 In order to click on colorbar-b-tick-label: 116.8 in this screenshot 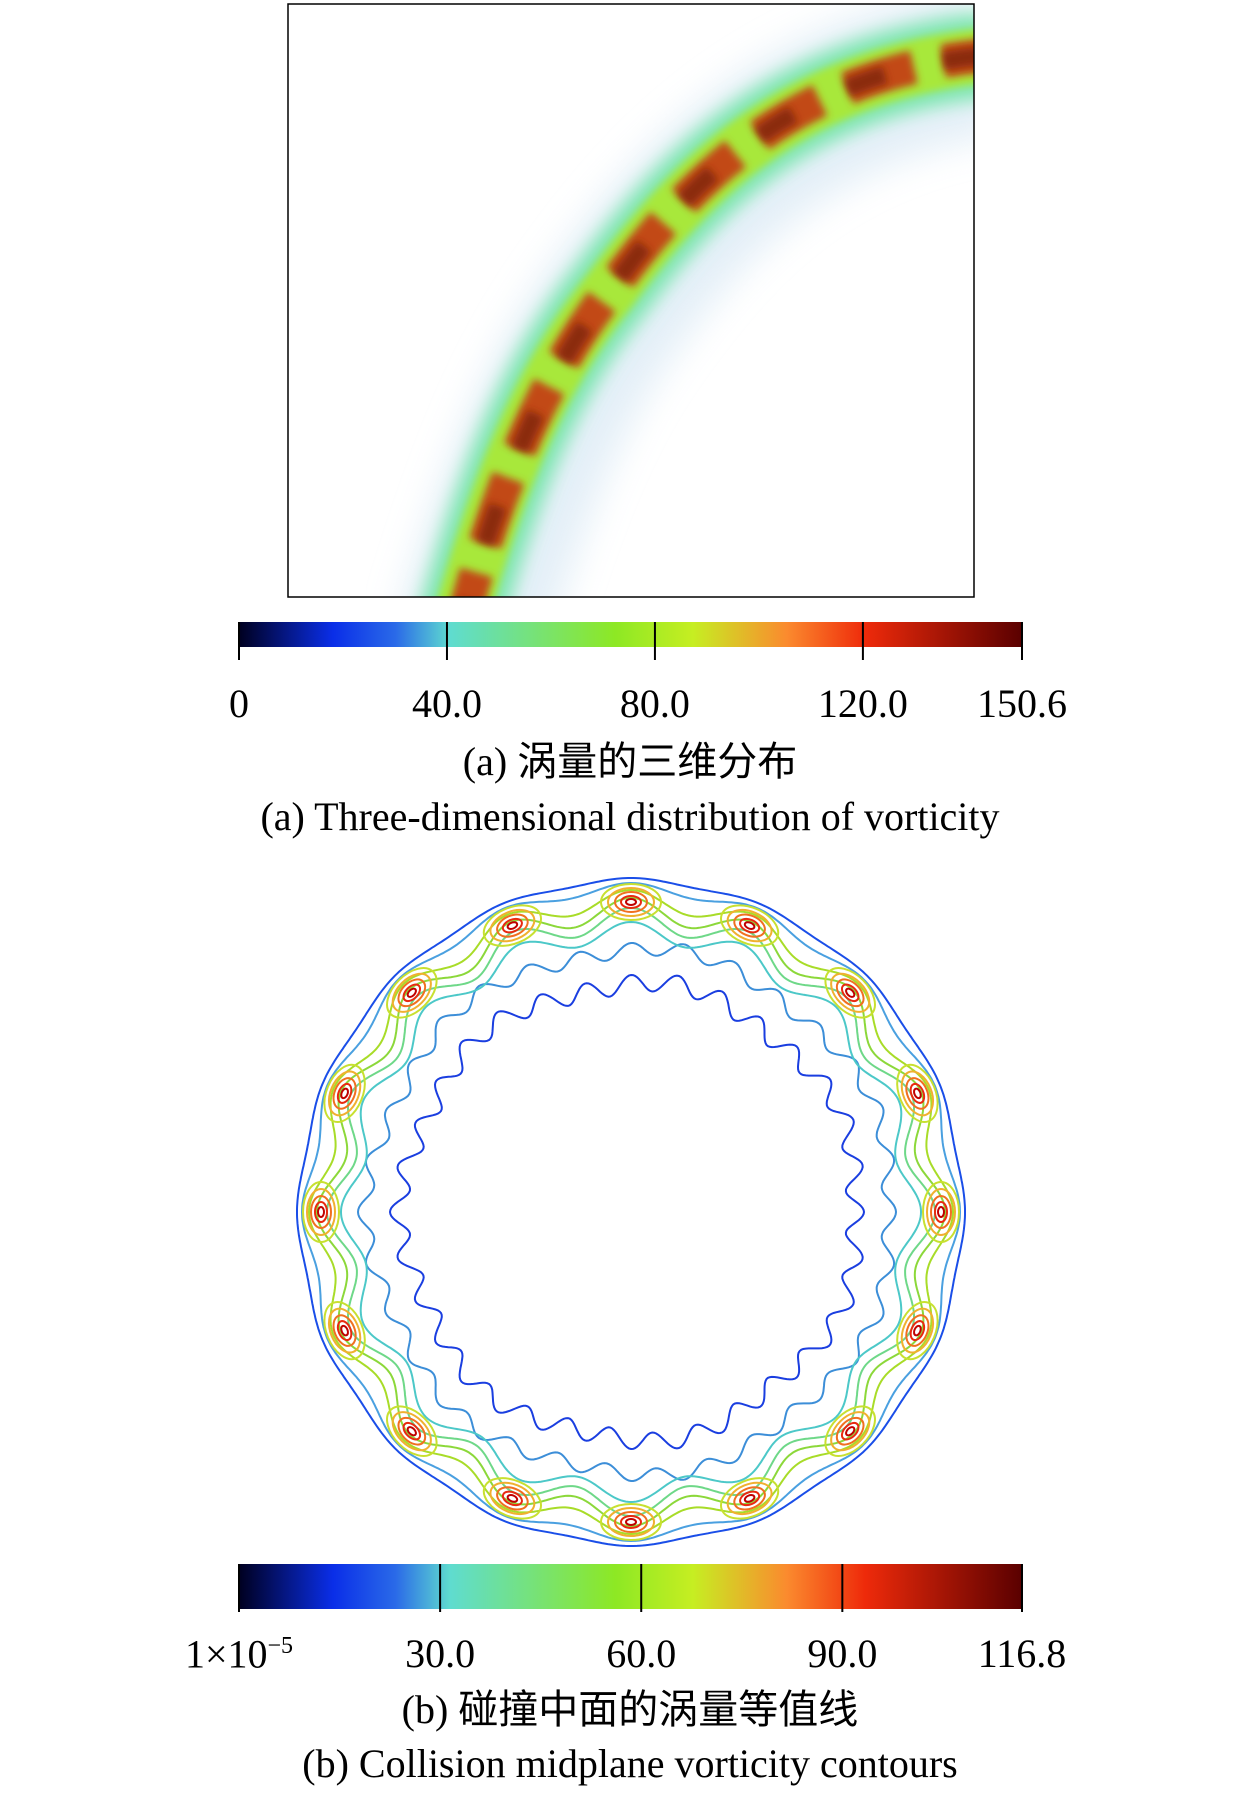, I will do `click(1022, 1653)`.